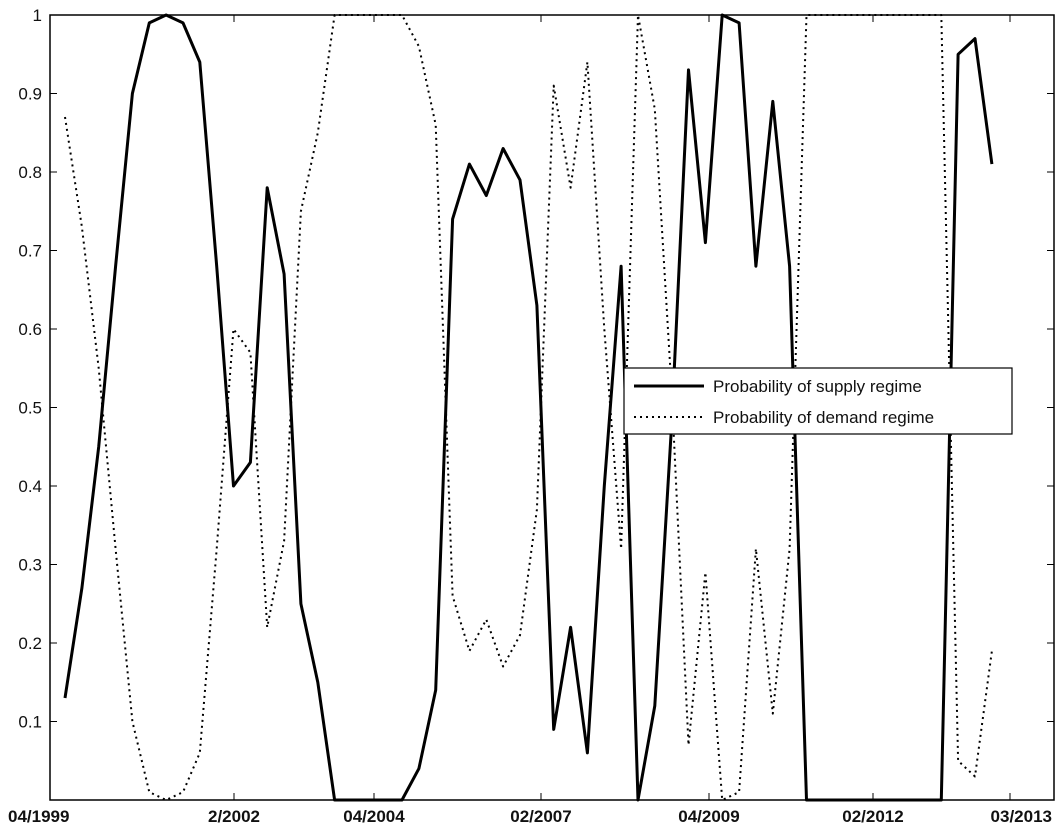 The width and height of the screenshot is (1061, 832). Describe the element at coordinates (30, 94) in the screenshot. I see `y-tick-label: 0.9` at that location.